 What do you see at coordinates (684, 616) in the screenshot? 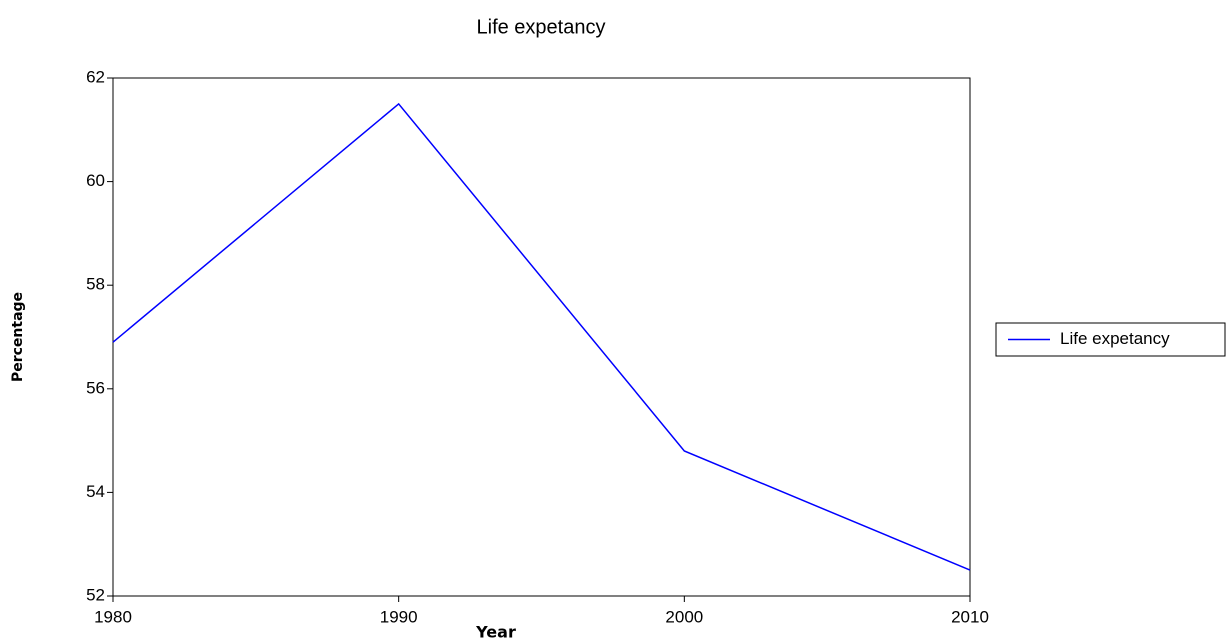
I see `x-tick-label: 2000` at bounding box center [684, 616].